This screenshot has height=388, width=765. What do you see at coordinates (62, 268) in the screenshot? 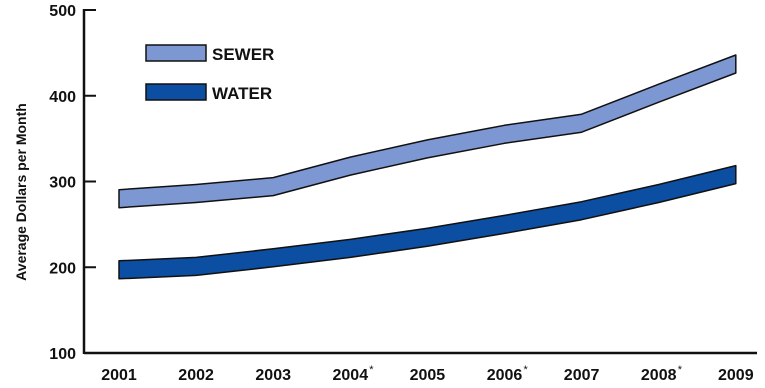
I see `y-tick-label: 200` at bounding box center [62, 268].